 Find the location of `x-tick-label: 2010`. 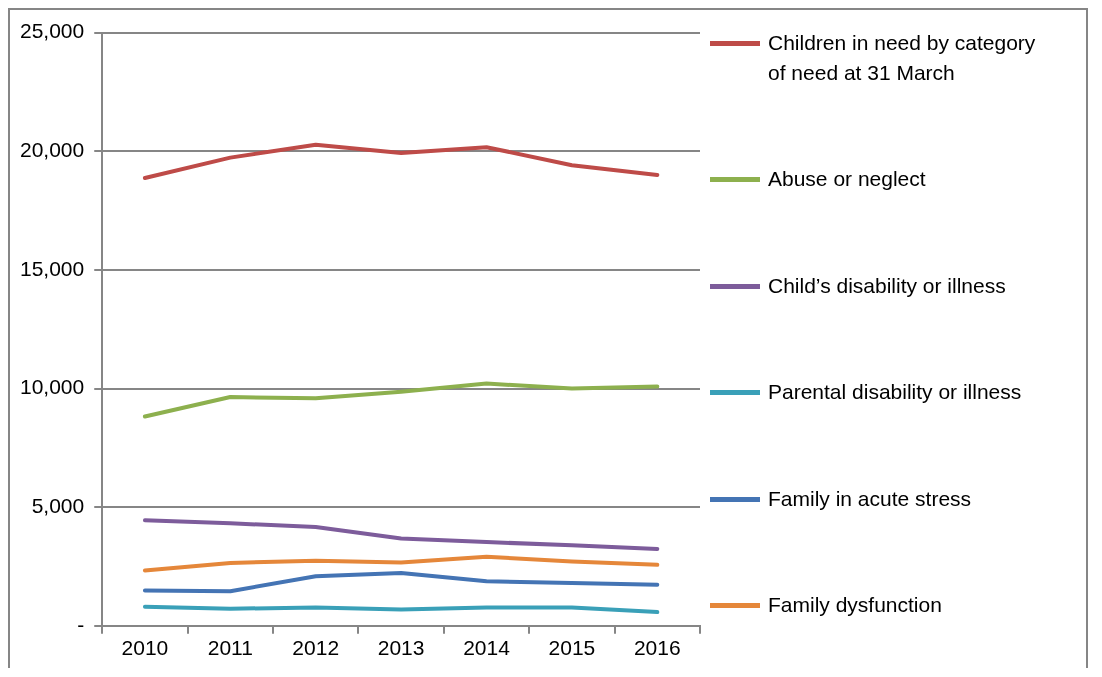

x-tick-label: 2010 is located at coordinates (145, 648).